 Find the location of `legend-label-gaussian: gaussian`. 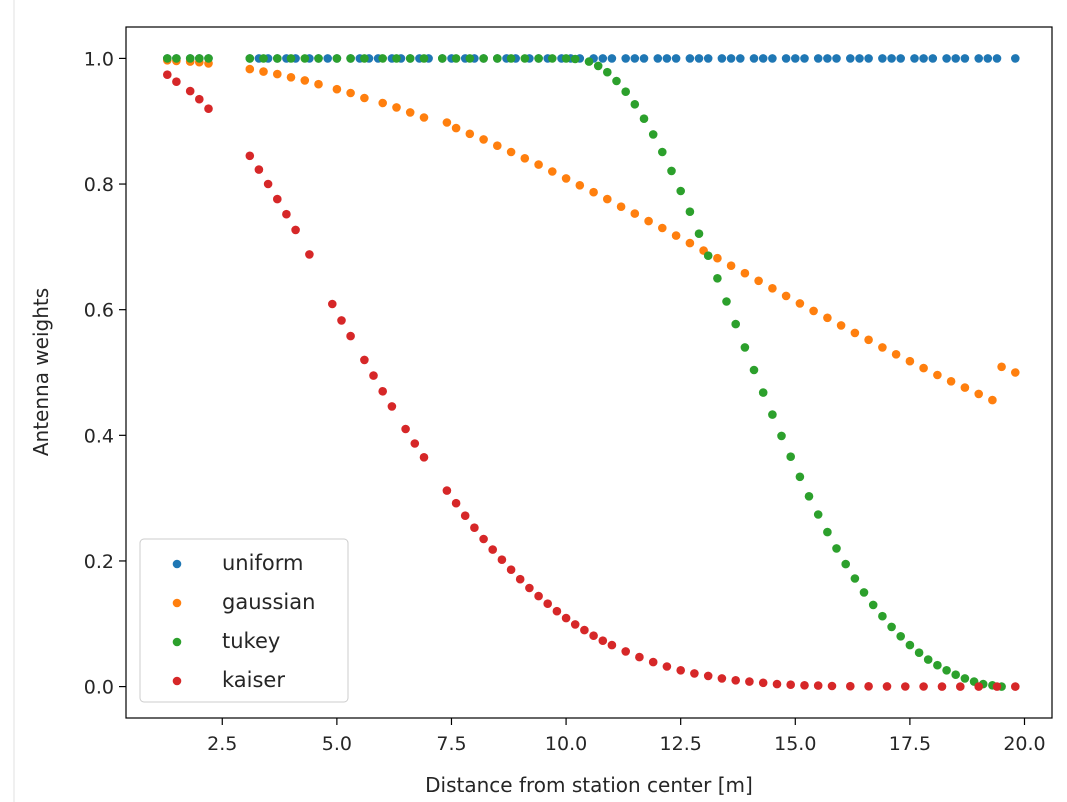

legend-label-gaussian: gaussian is located at coordinates (268, 602).